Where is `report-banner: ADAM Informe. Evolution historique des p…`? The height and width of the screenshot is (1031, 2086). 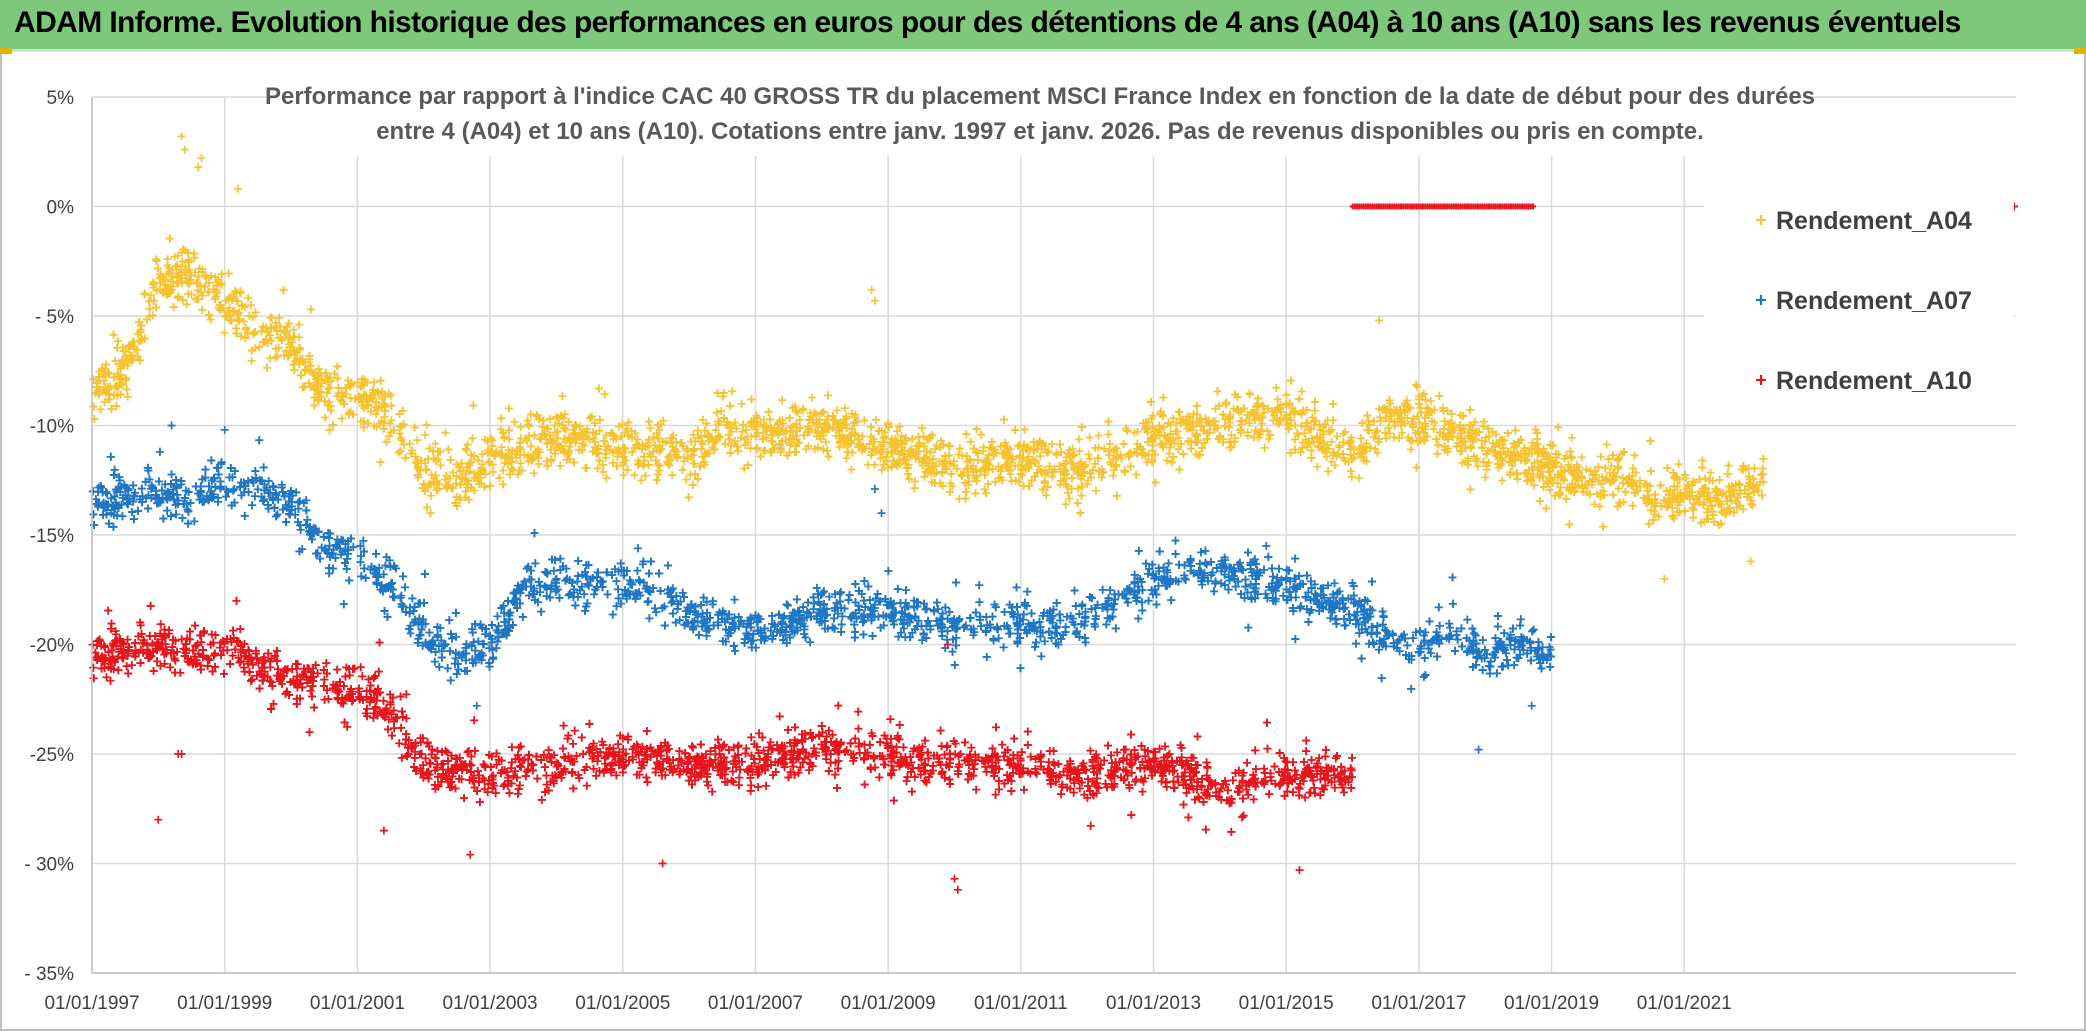
report-banner: ADAM Informe. Evolution historique des p… is located at coordinates (1043, 26).